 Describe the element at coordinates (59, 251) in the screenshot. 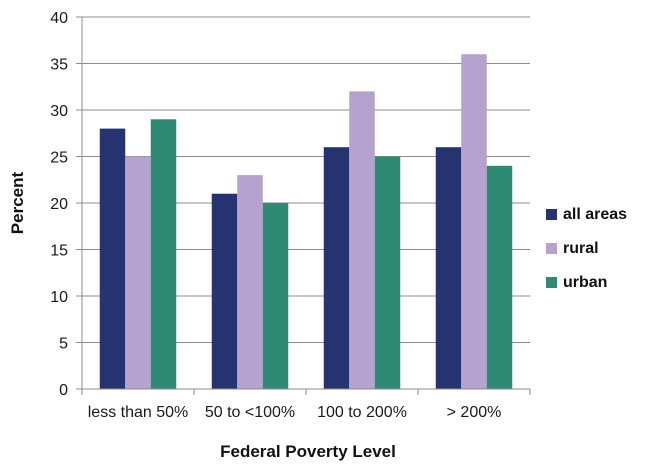

I see `y-tick-label: 15` at that location.